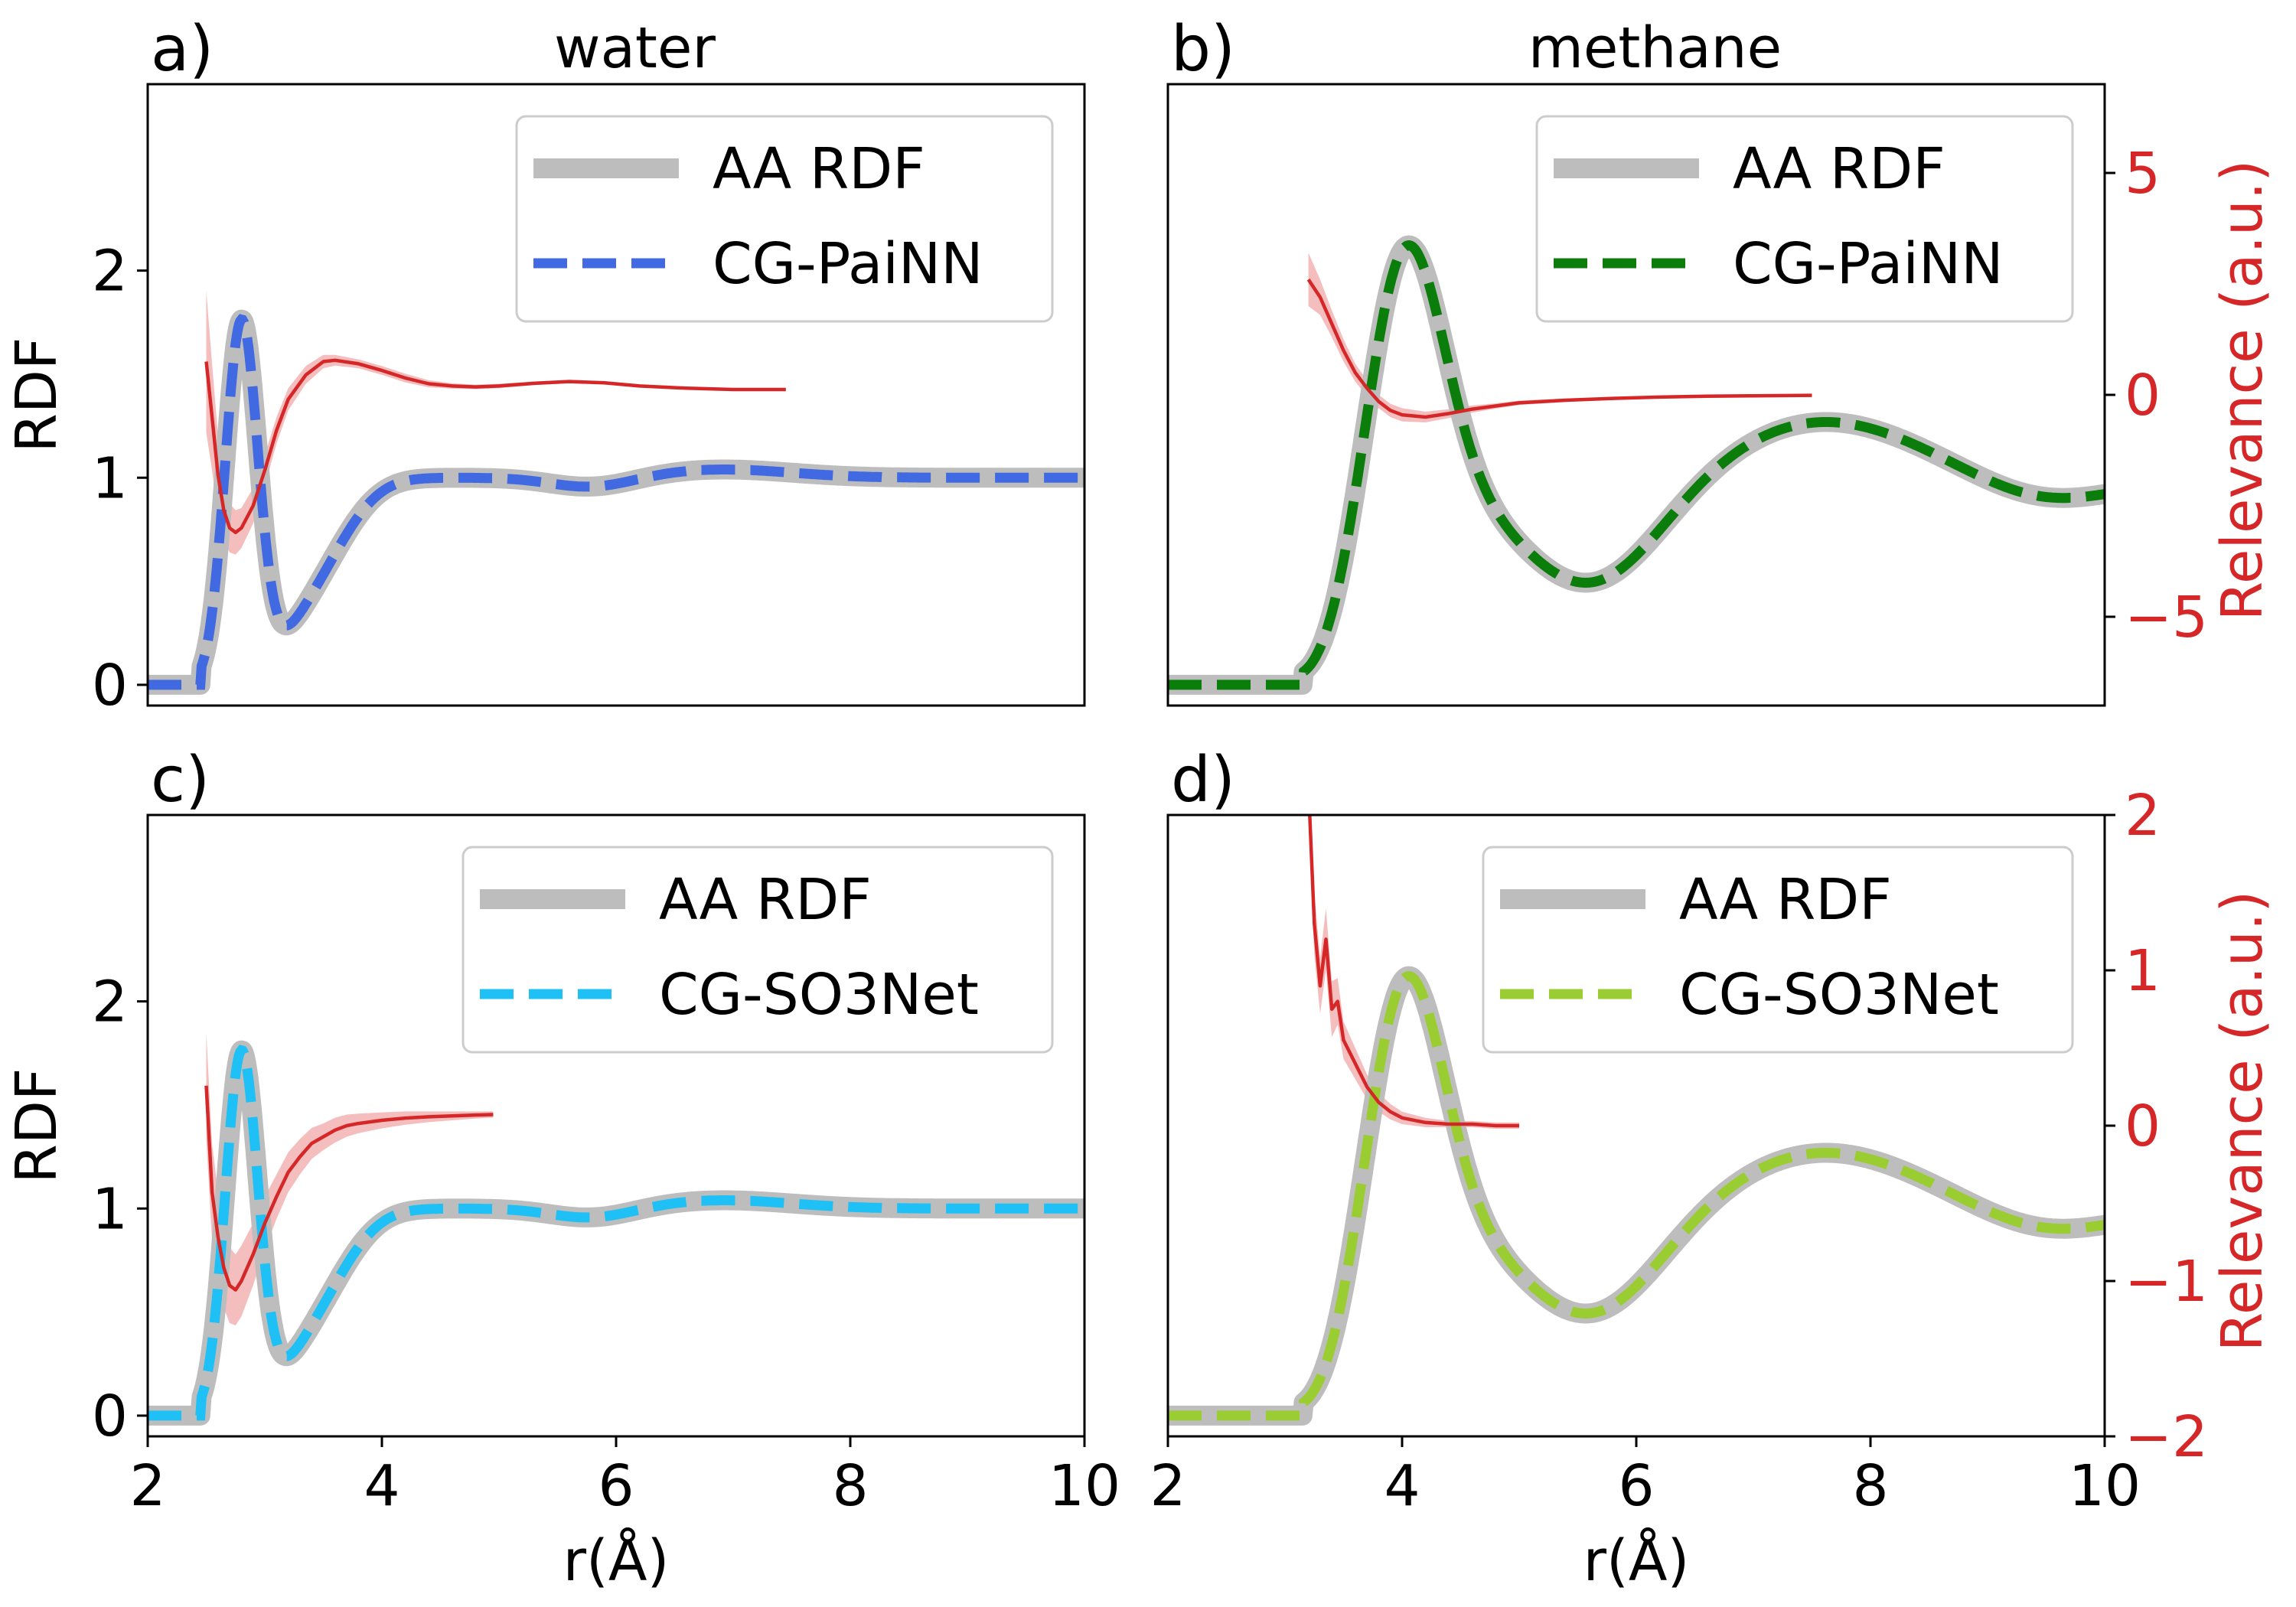  Describe the element at coordinates (2242, 1121) in the screenshot. I see `right-axis-label-bottom: Relevance (a.u.)` at that location.